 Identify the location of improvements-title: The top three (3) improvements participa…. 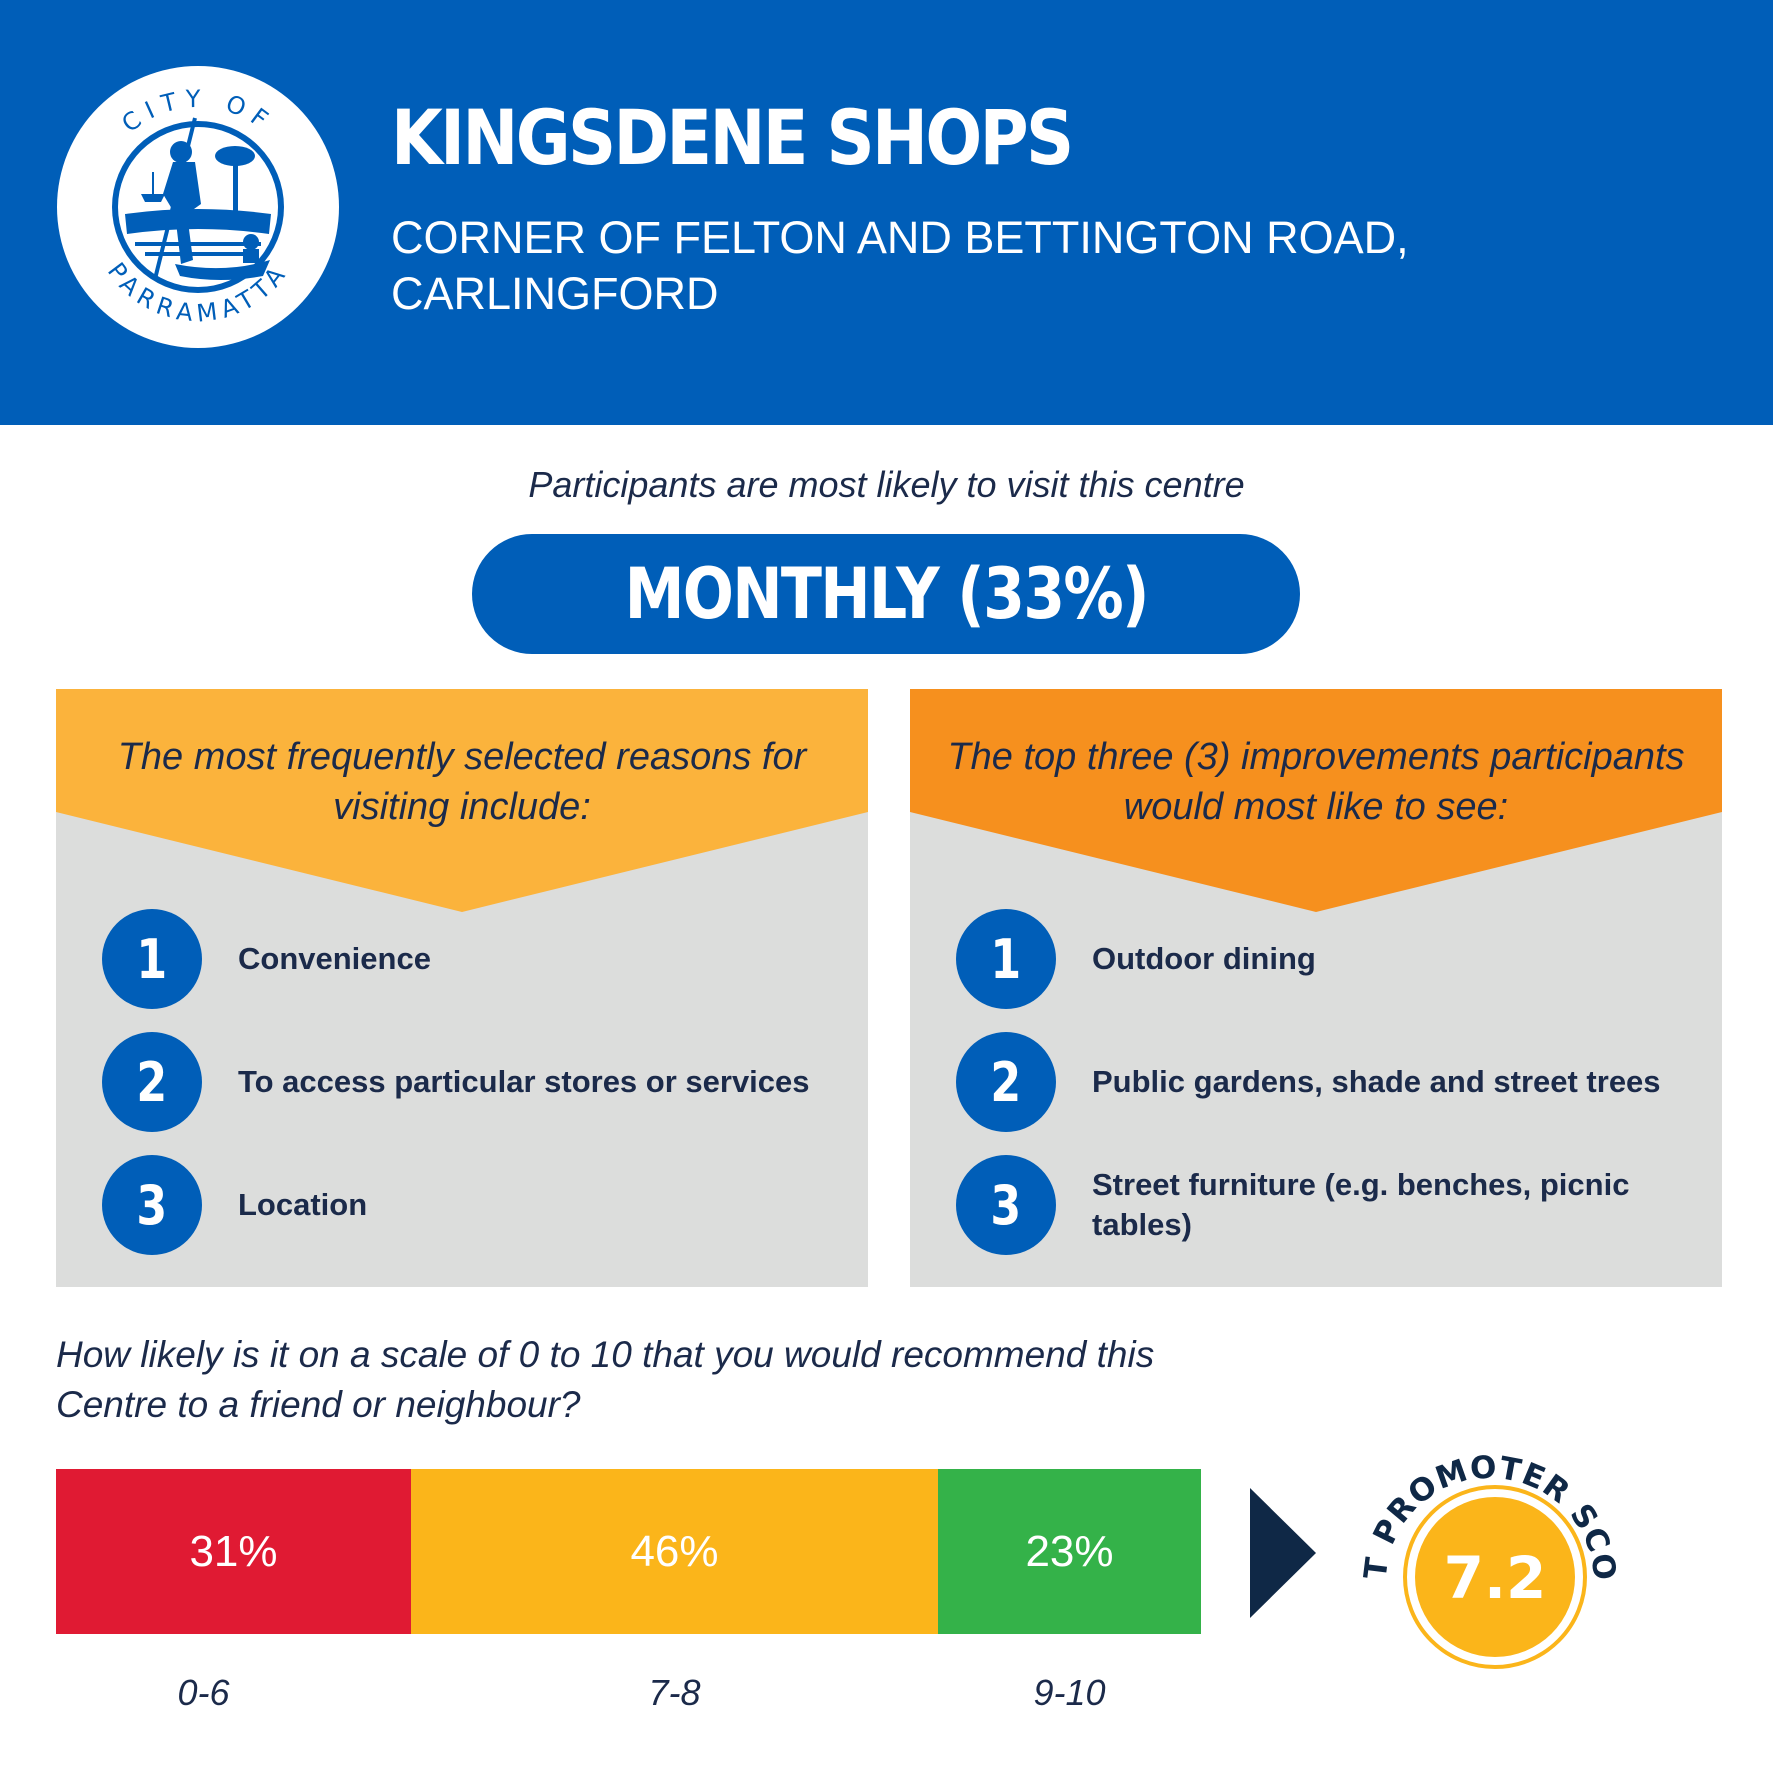
(1316, 782).